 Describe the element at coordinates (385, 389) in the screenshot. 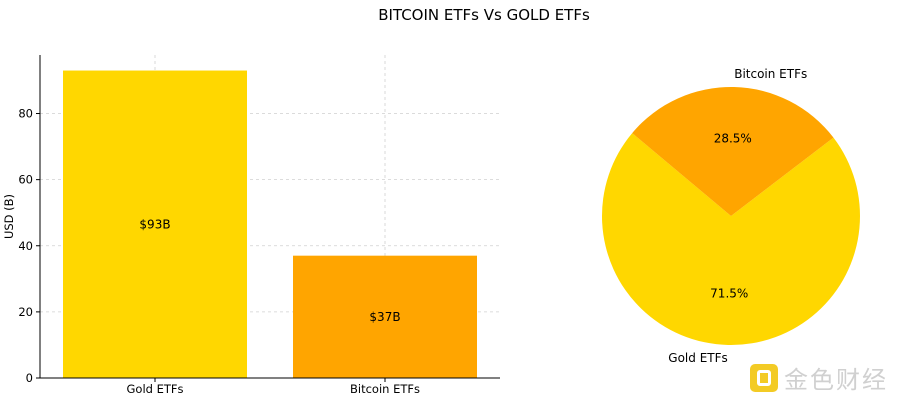

I see `x-tick-label-1: Bitcoin ETFs` at that location.